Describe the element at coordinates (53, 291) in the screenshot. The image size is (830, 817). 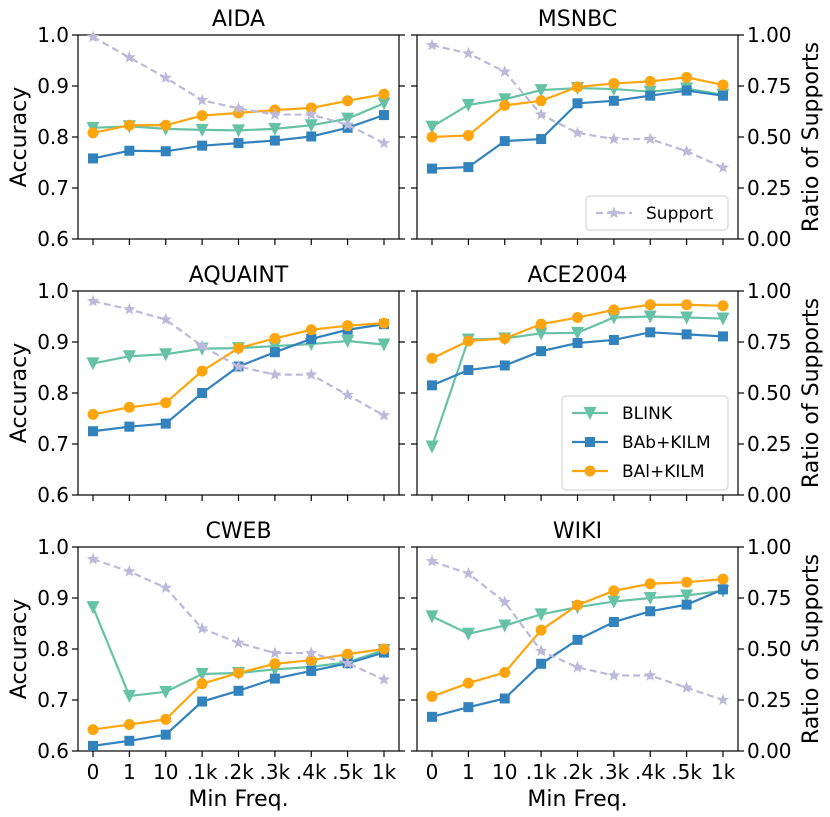
I see `y-tick-label-left: 1.0` at that location.